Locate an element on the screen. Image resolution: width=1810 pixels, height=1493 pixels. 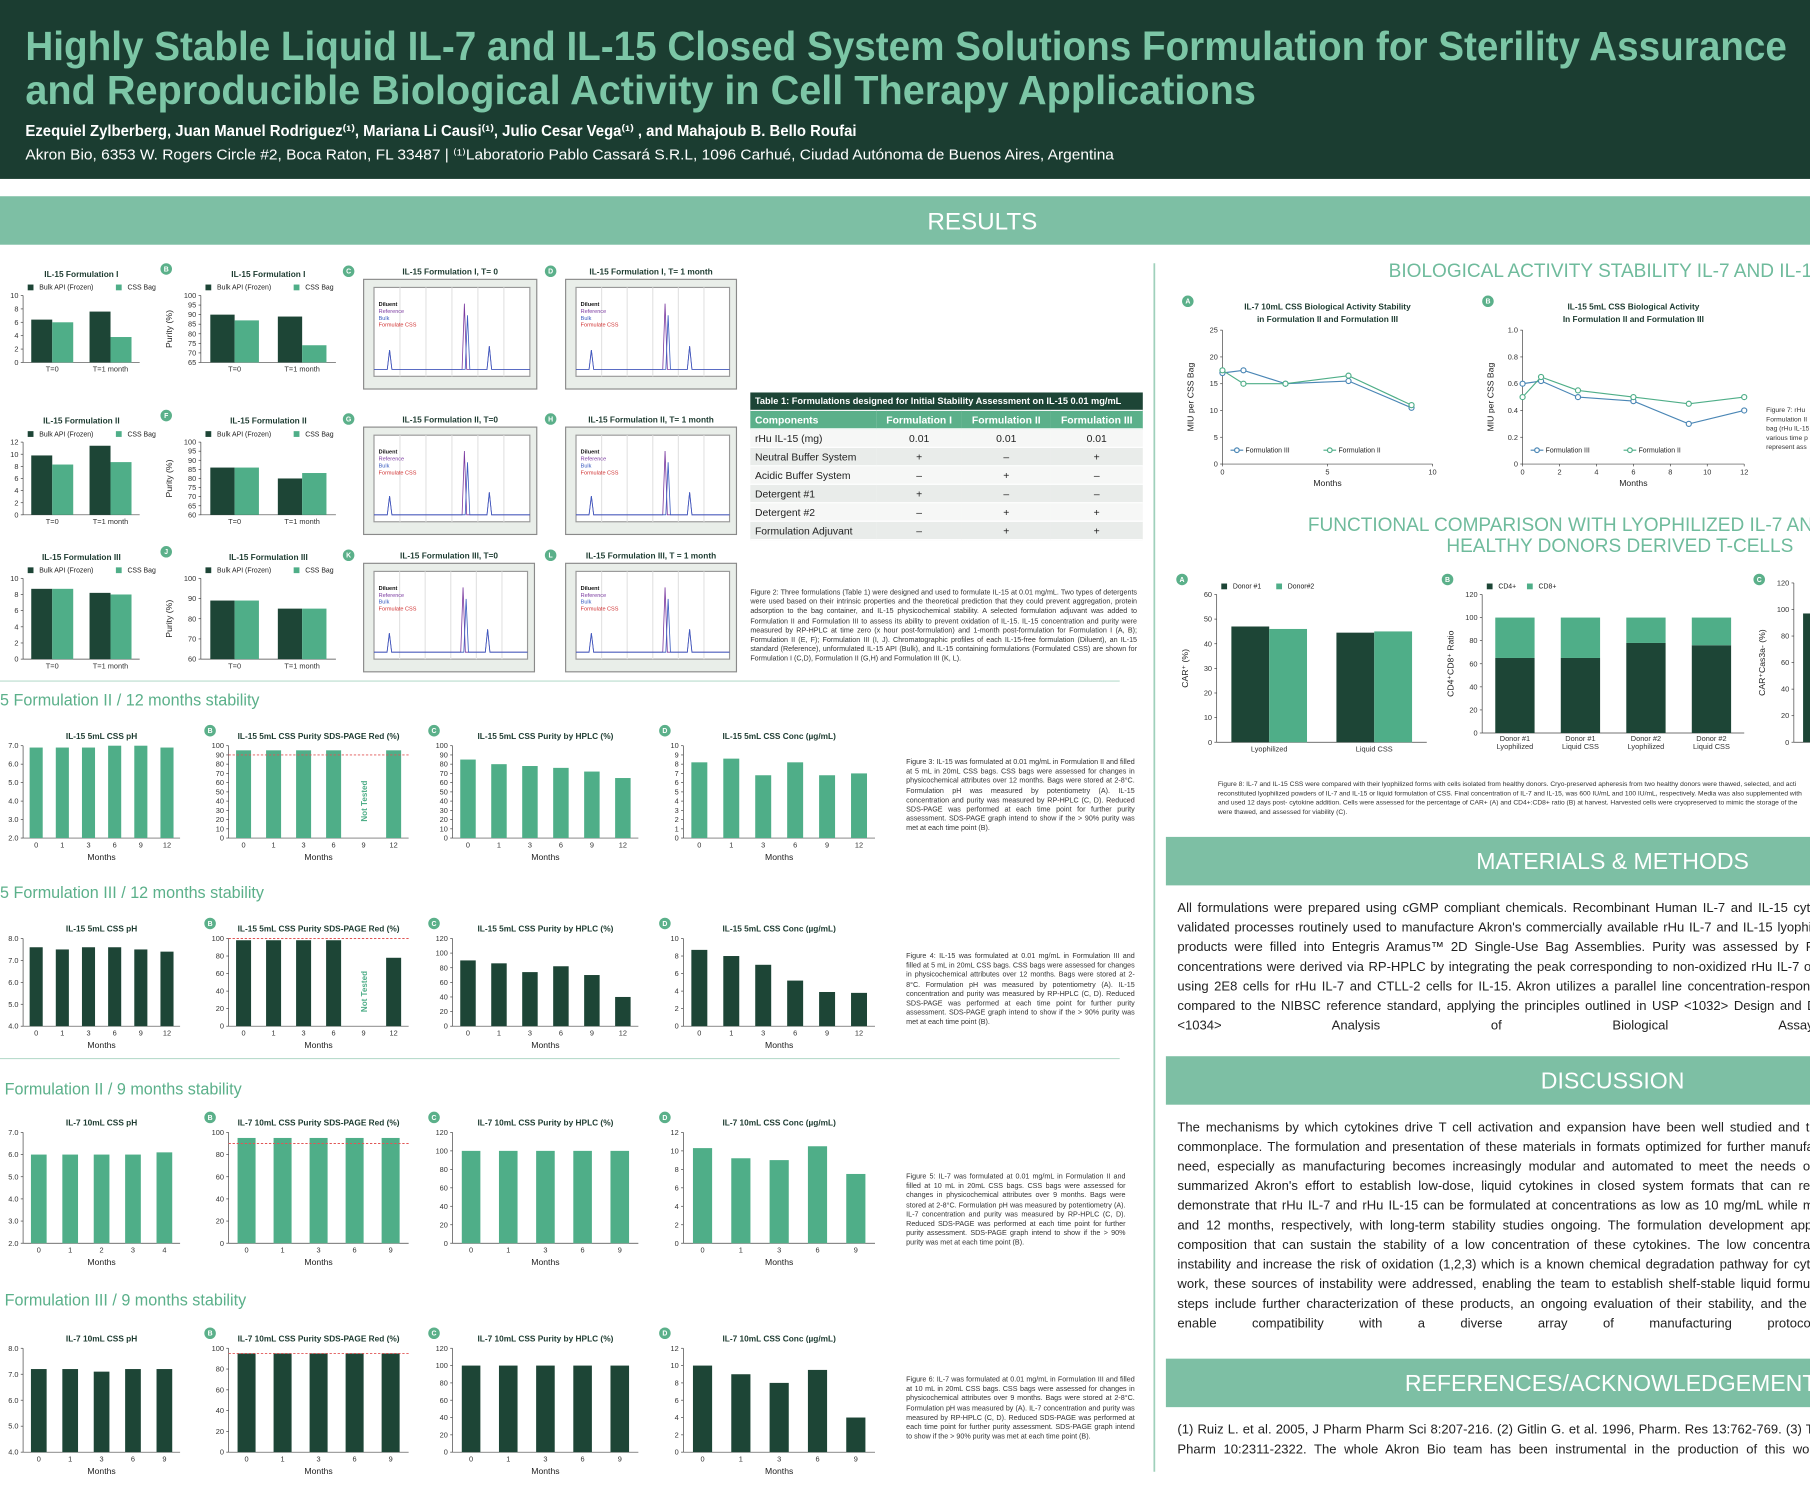
x-tick-label: Donor #1 is located at coordinates (1515, 738).